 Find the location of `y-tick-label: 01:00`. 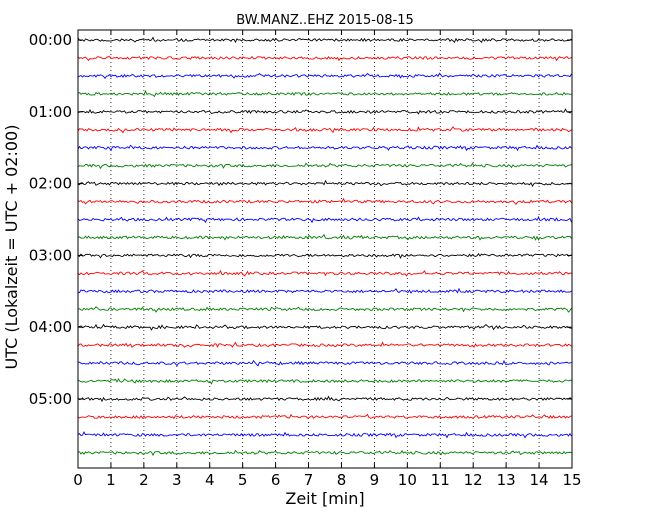

y-tick-label: 01:00 is located at coordinates (50, 112).